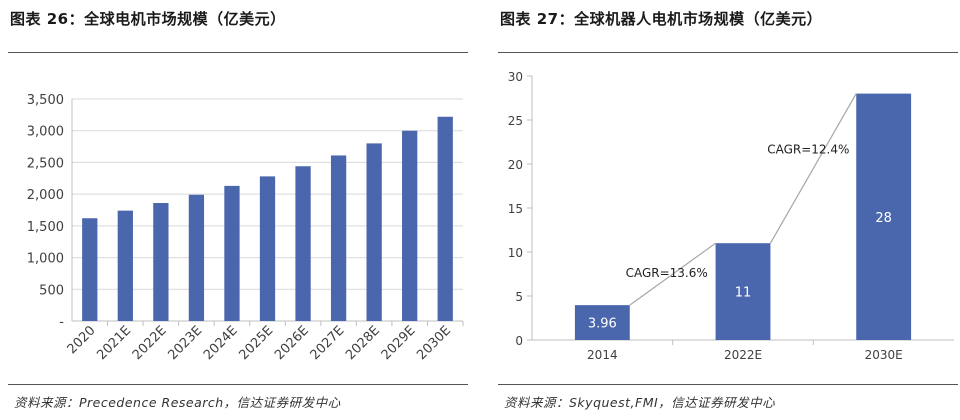 This screenshot has width=960, height=420. Describe the element at coordinates (363, 343) in the screenshot. I see `x-tick-label: 2028E` at that location.